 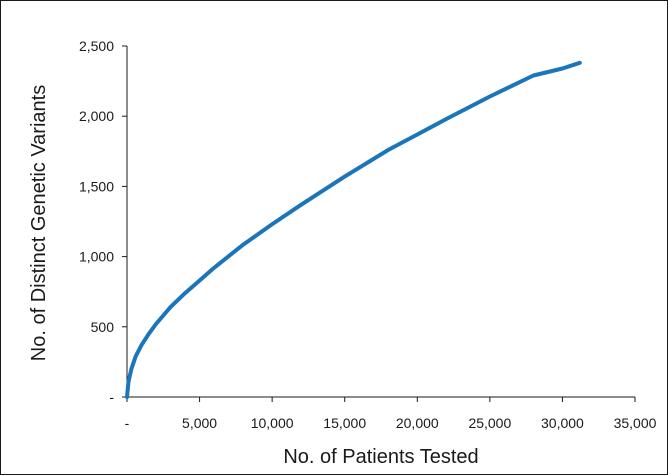 I want to click on x-tick-label: 10,000, so click(x=272, y=423).